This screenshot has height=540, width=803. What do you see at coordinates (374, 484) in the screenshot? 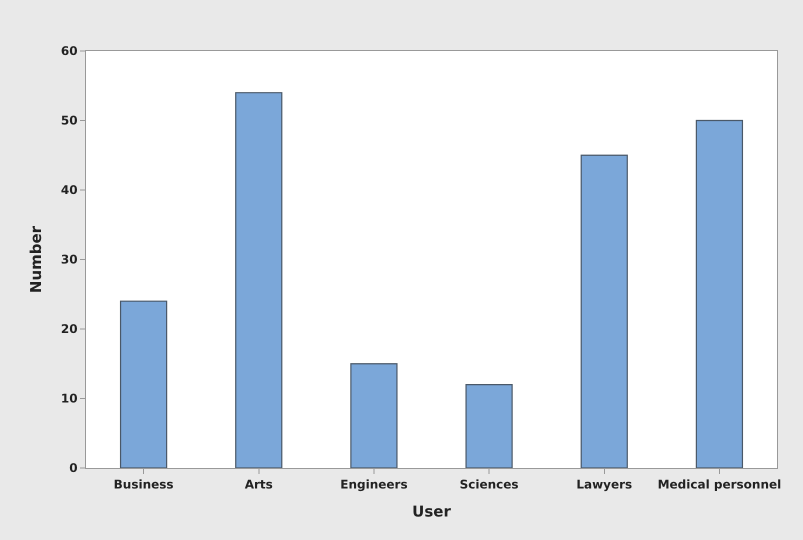
I see `x-tick-label: Engineers` at bounding box center [374, 484].